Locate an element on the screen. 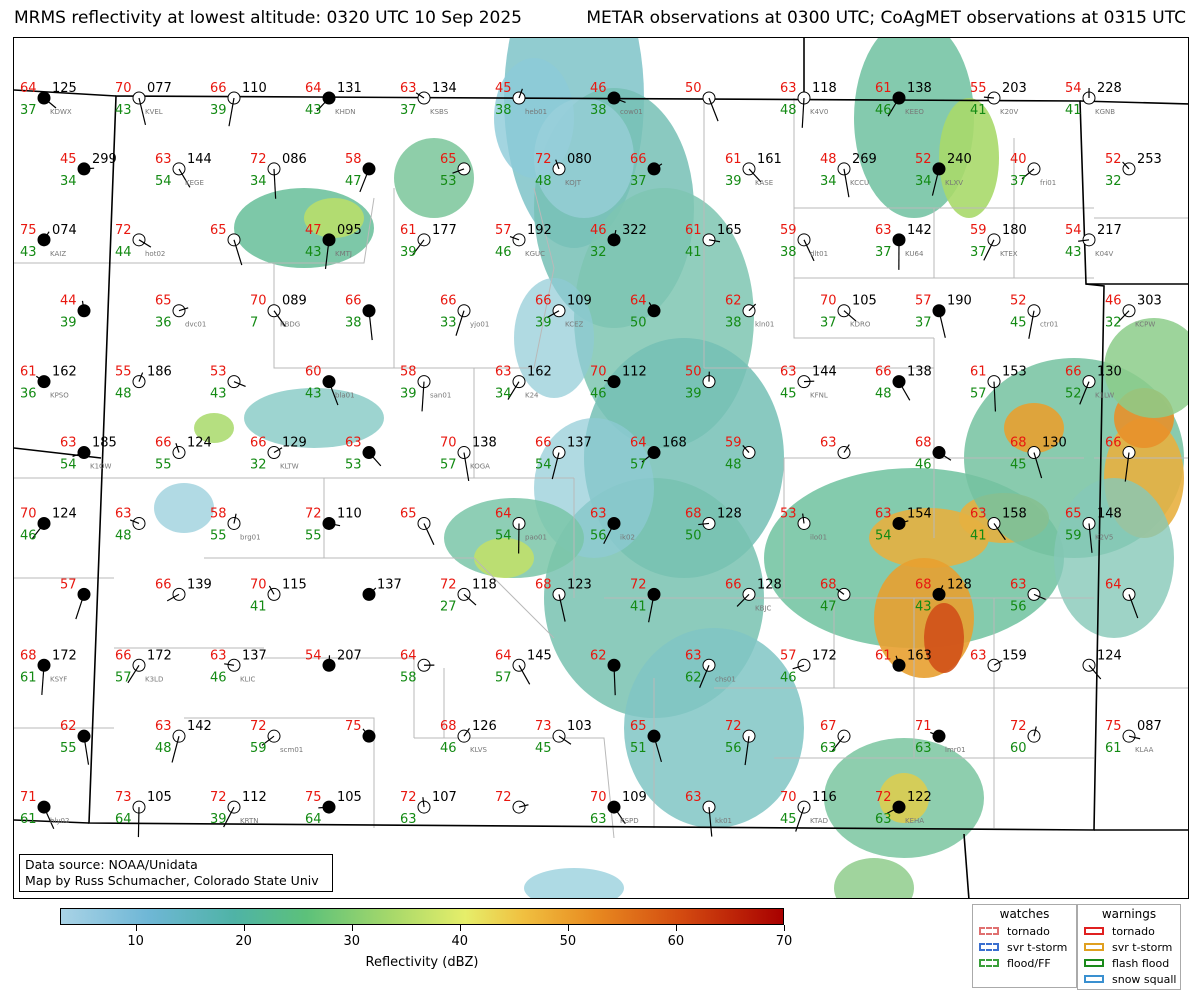 Image resolution: width=1200 pixels, height=1003 pixels. station-pressure: 217 is located at coordinates (1109, 230).